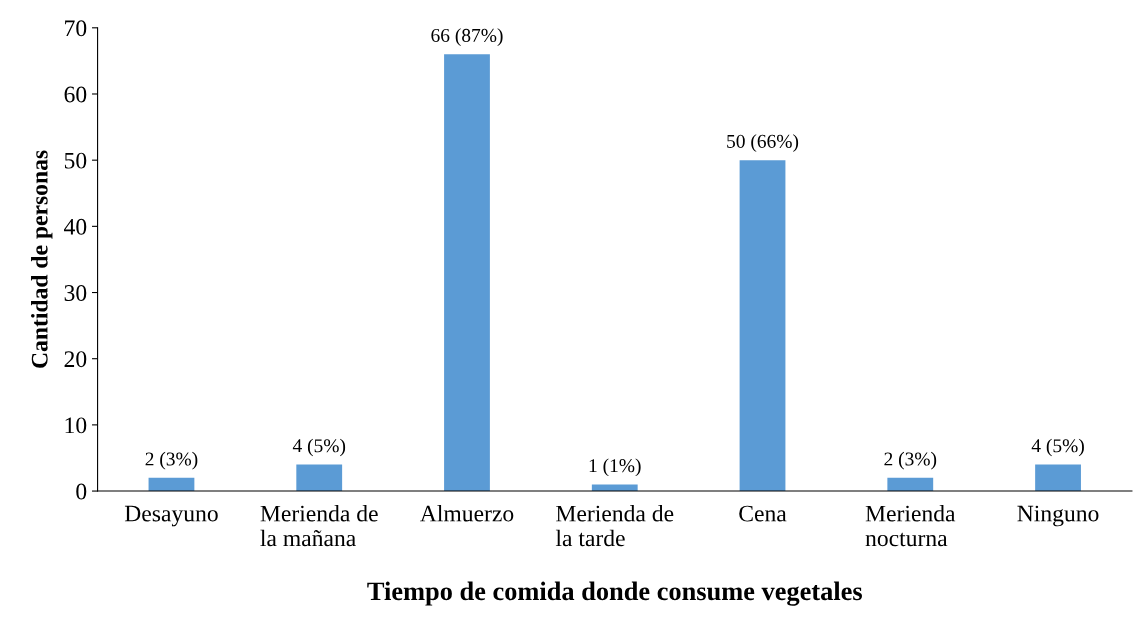 This screenshot has width=1148, height=632. I want to click on y-tick-label: 30, so click(75, 293).